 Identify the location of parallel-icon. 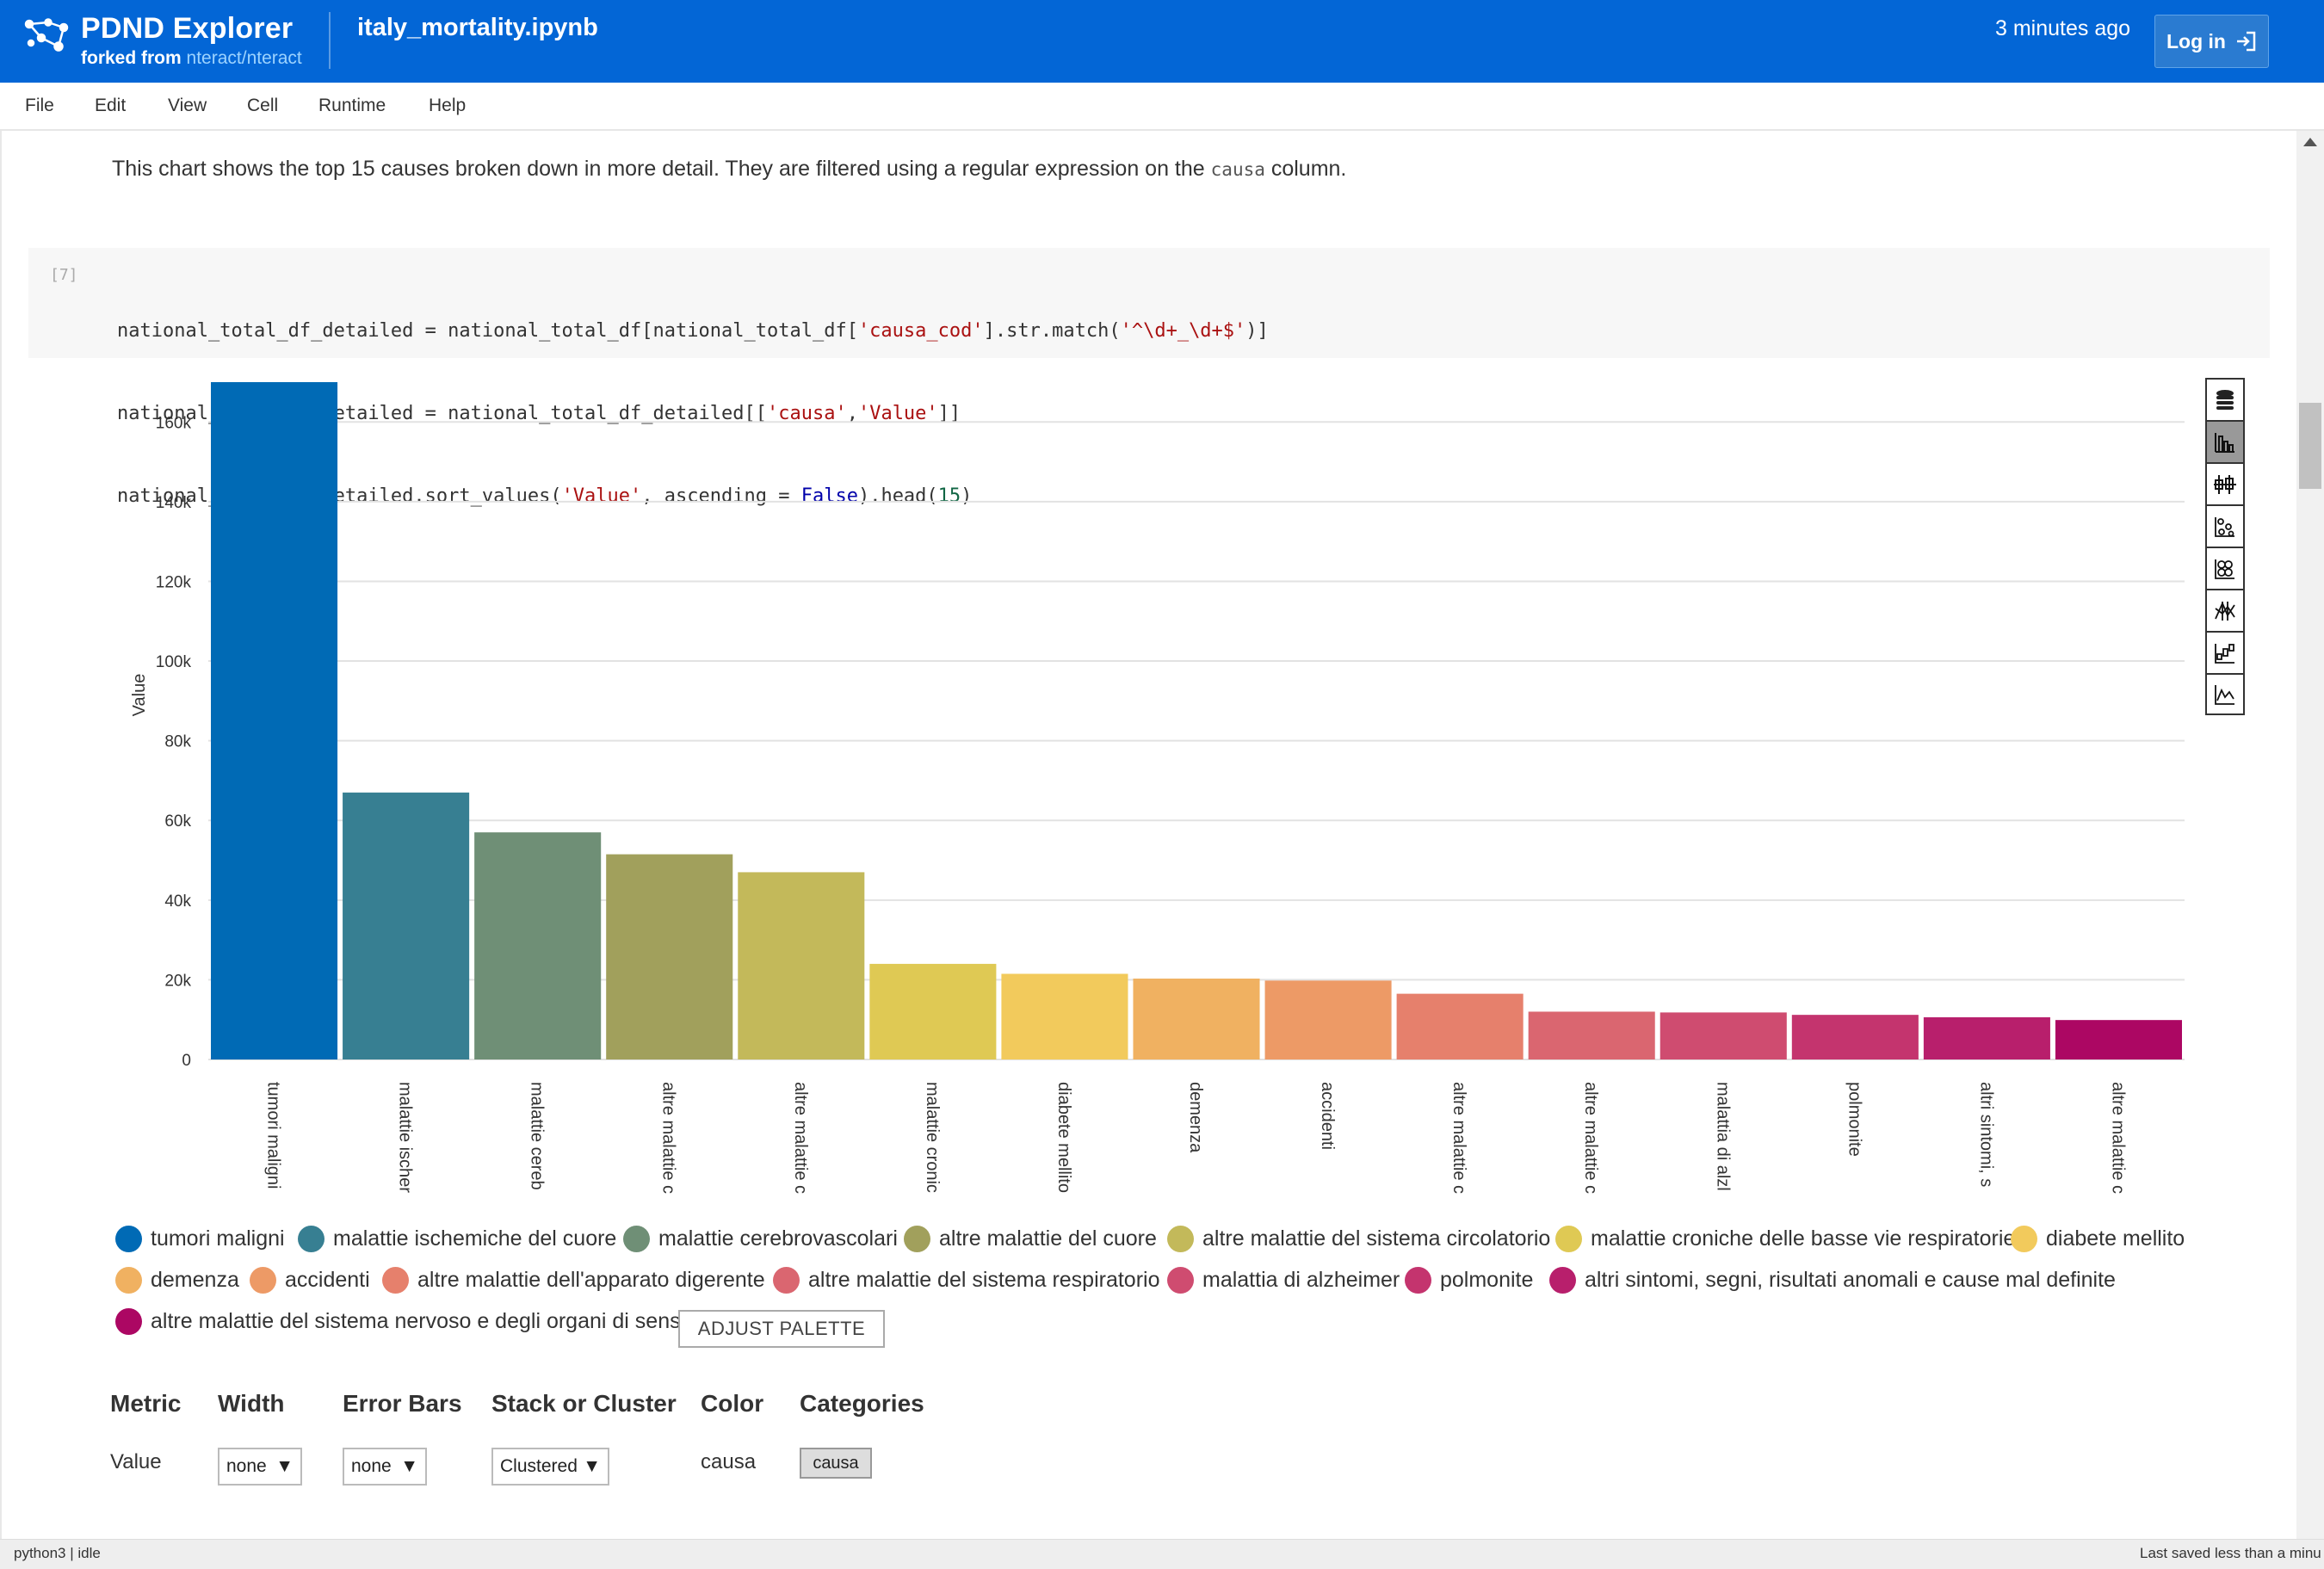
(2225, 610).